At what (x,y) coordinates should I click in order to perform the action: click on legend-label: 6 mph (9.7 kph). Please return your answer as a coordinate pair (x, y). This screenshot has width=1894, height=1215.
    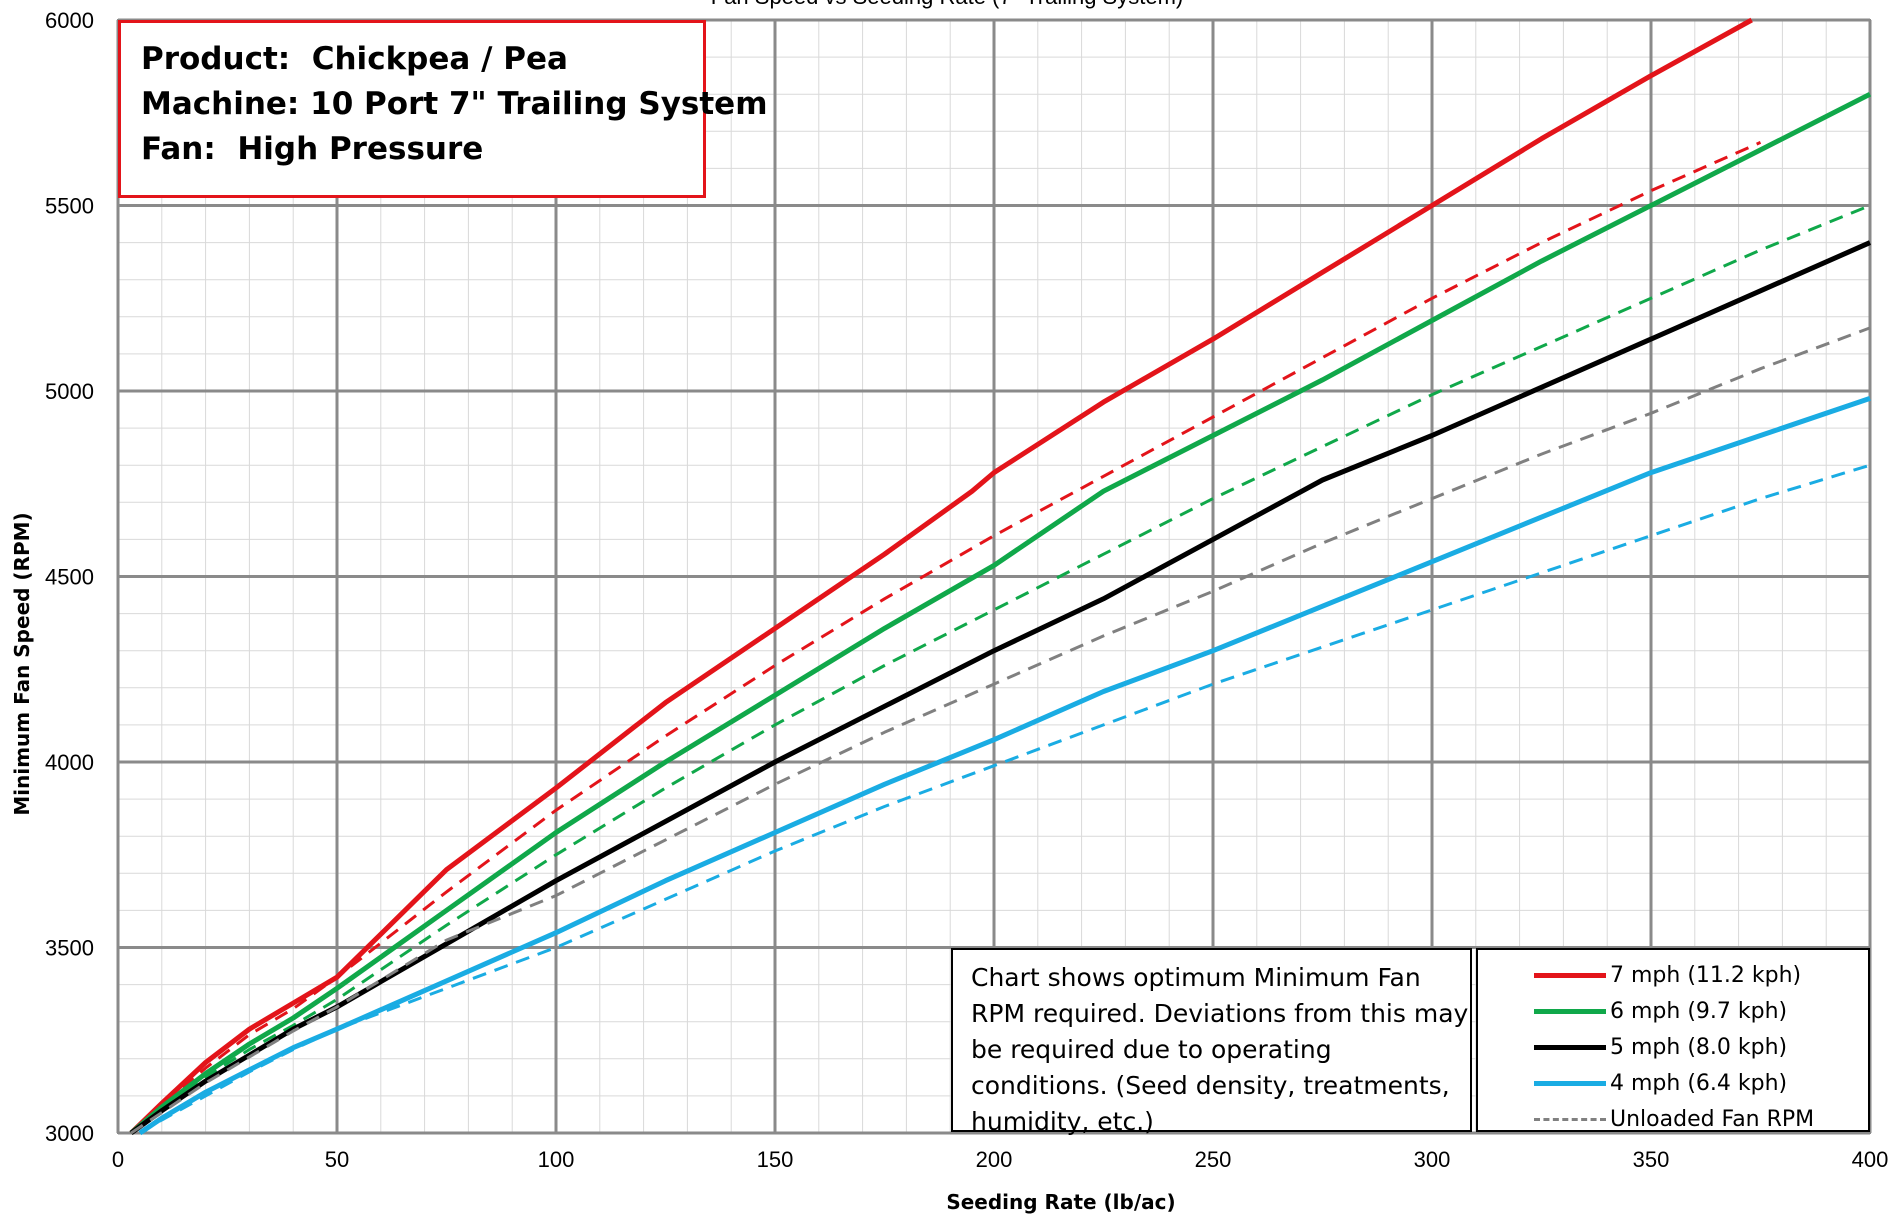
    Looking at the image, I should click on (1699, 1011).